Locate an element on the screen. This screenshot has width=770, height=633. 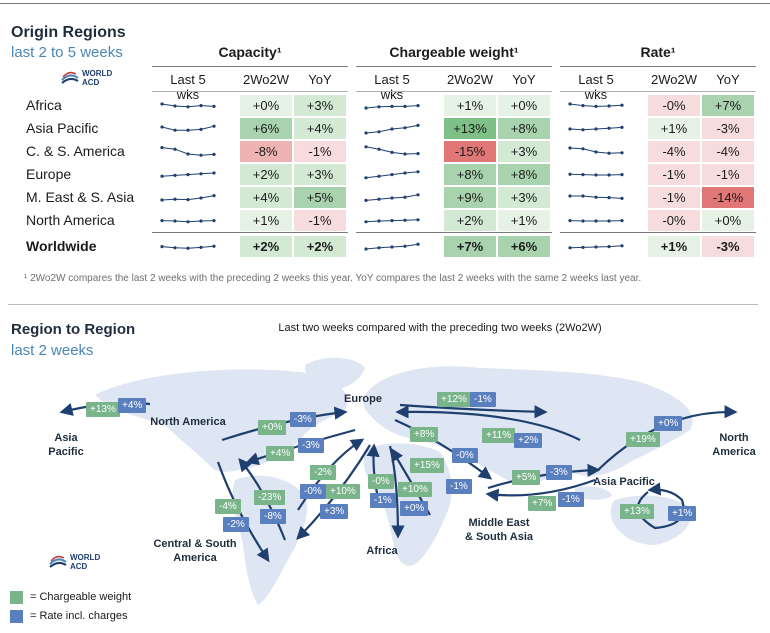
map-label-asia-pacific: Asia Pacific is located at coordinates (624, 482).